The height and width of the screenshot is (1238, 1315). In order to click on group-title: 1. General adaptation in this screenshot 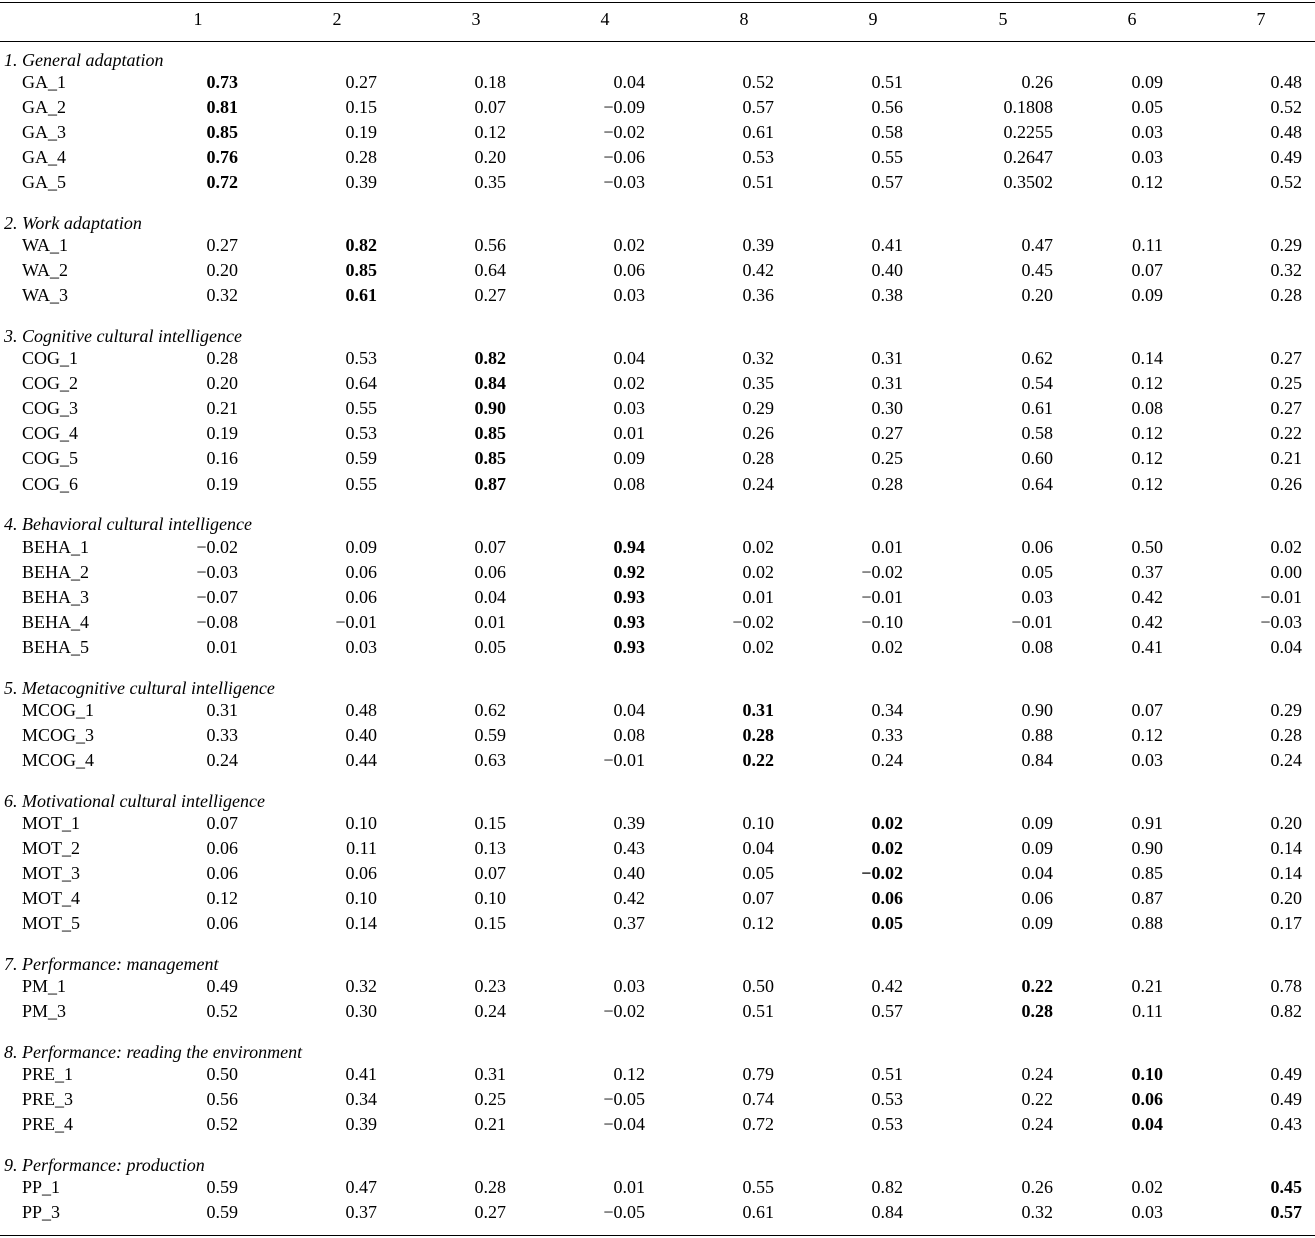, I will do `click(84, 60)`.